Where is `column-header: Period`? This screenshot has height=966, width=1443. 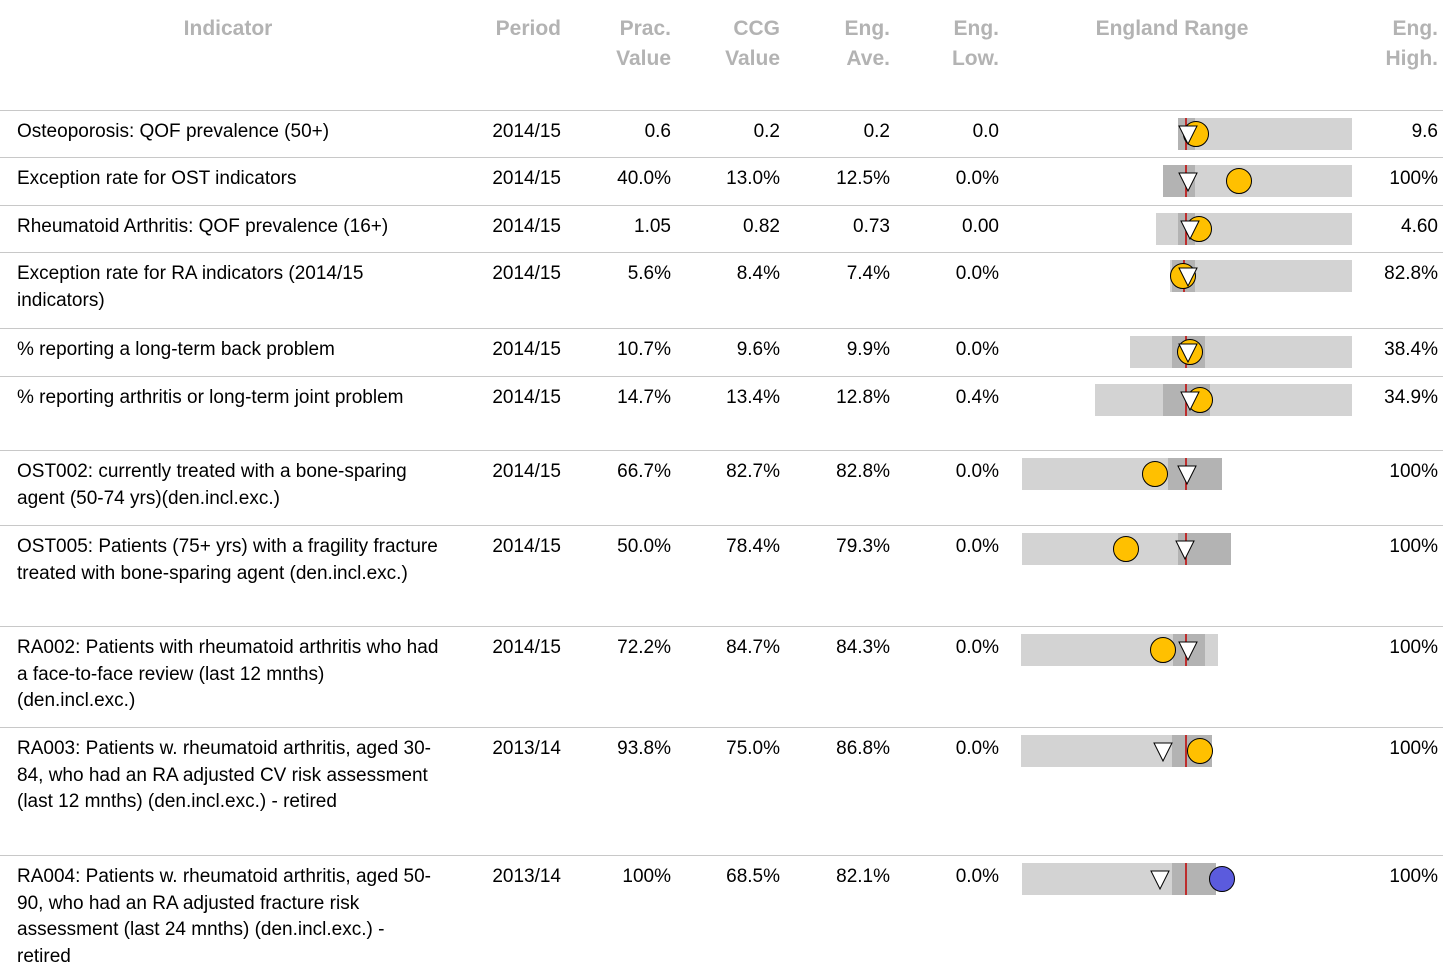
column-header: Period is located at coordinates (528, 28).